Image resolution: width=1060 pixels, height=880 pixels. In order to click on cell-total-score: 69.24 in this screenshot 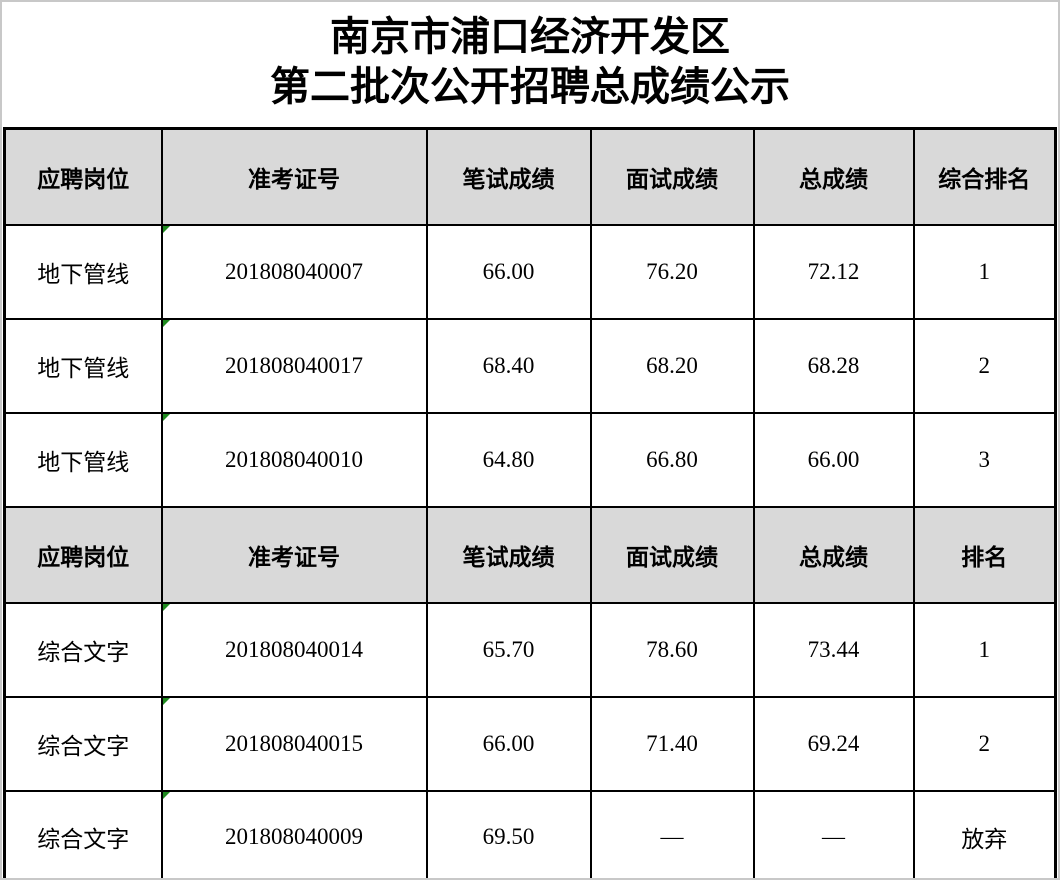, I will do `click(833, 743)`.